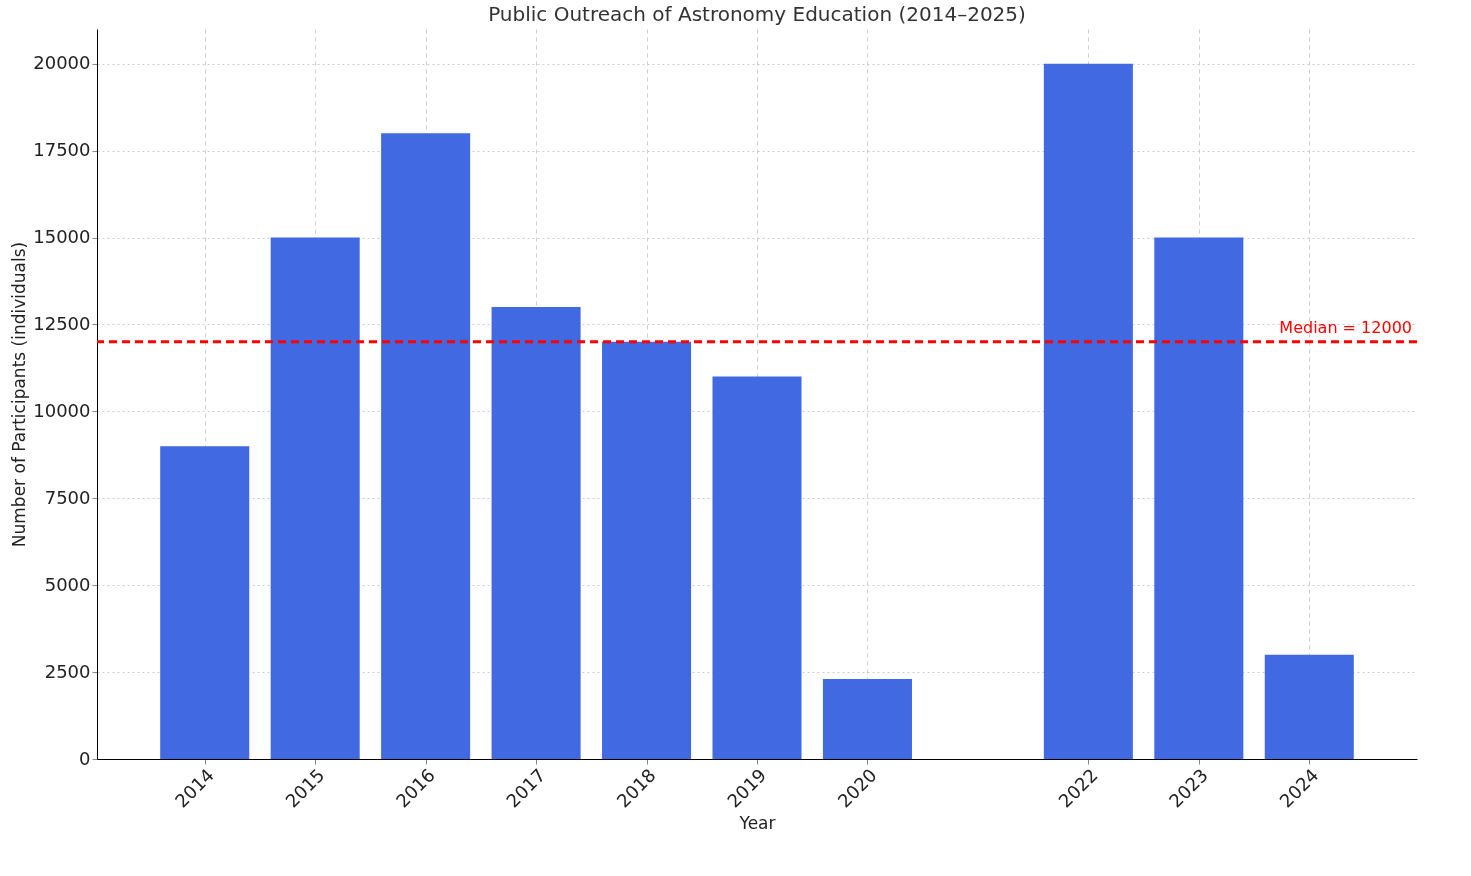  I want to click on y-axis-title: Number of Participants (individuals), so click(19, 394).